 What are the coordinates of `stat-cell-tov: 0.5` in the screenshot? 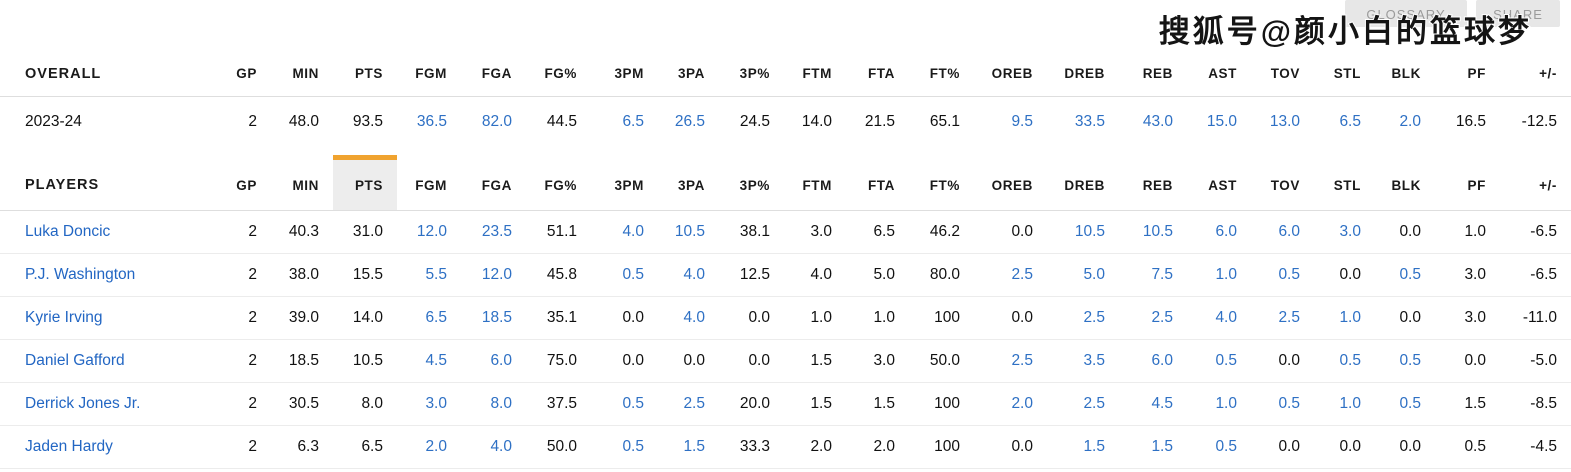 It's located at (1282, 404).